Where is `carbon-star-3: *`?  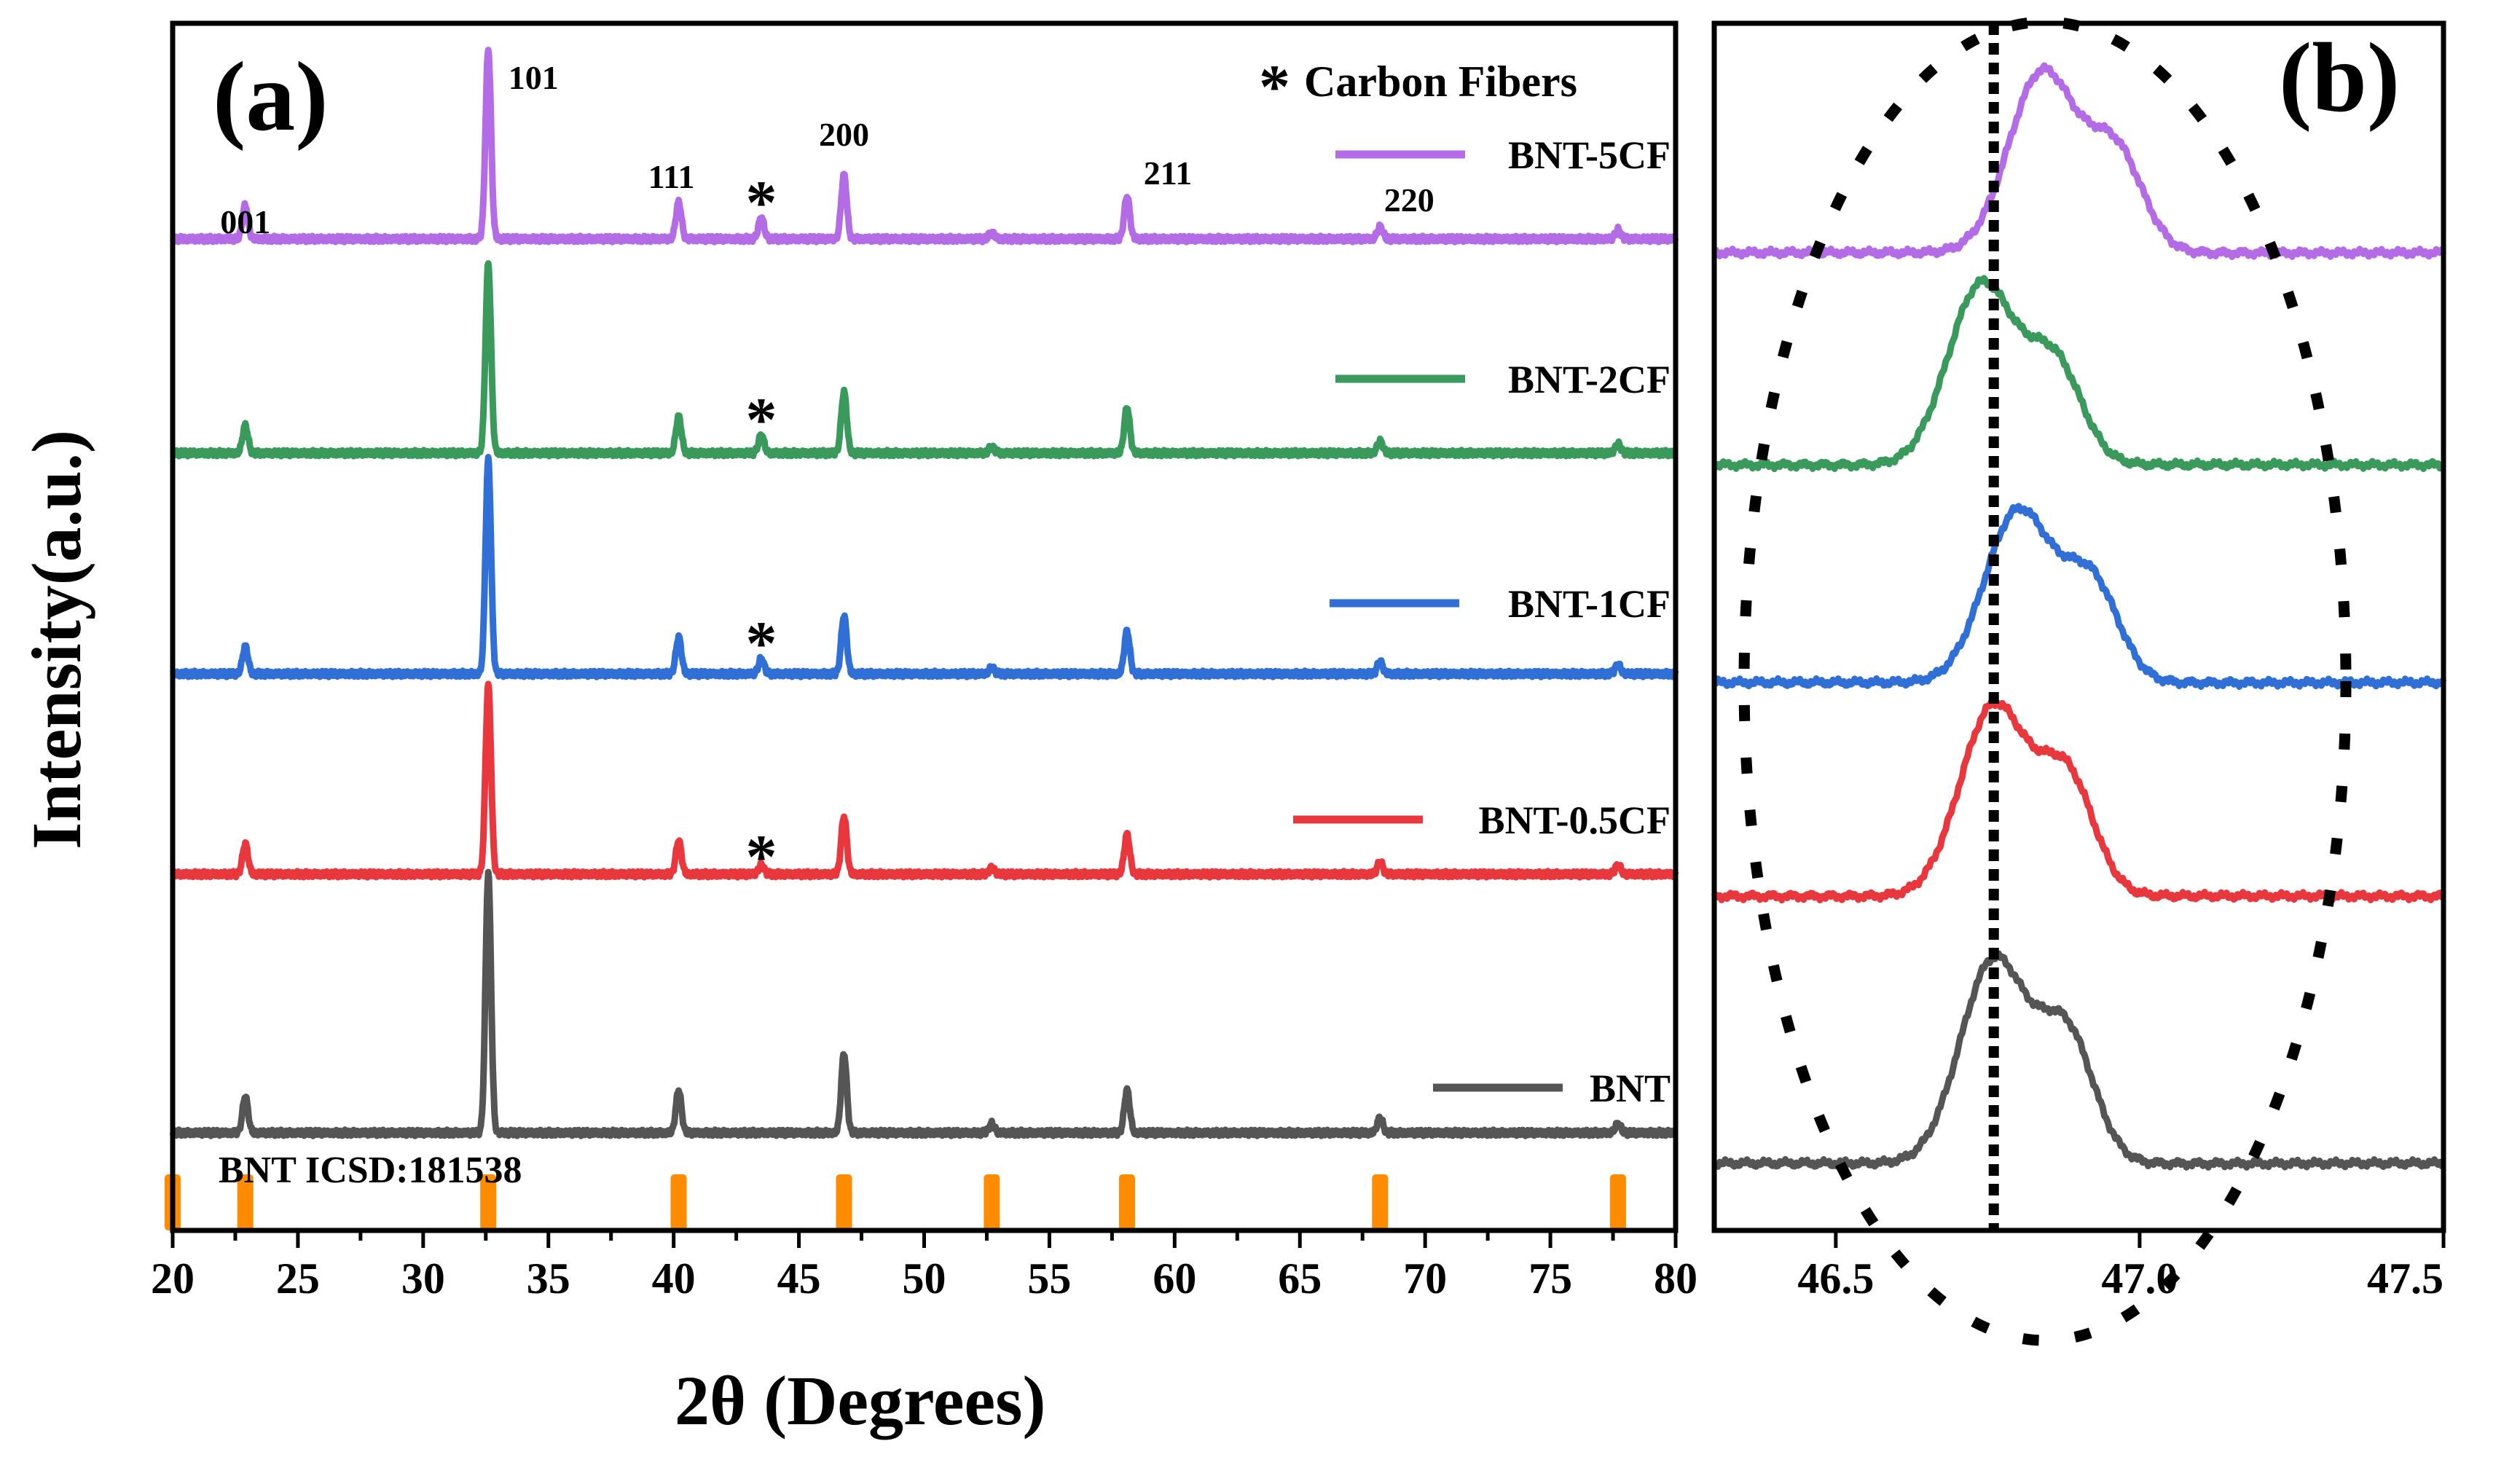
carbon-star-3: * is located at coordinates (761, 203).